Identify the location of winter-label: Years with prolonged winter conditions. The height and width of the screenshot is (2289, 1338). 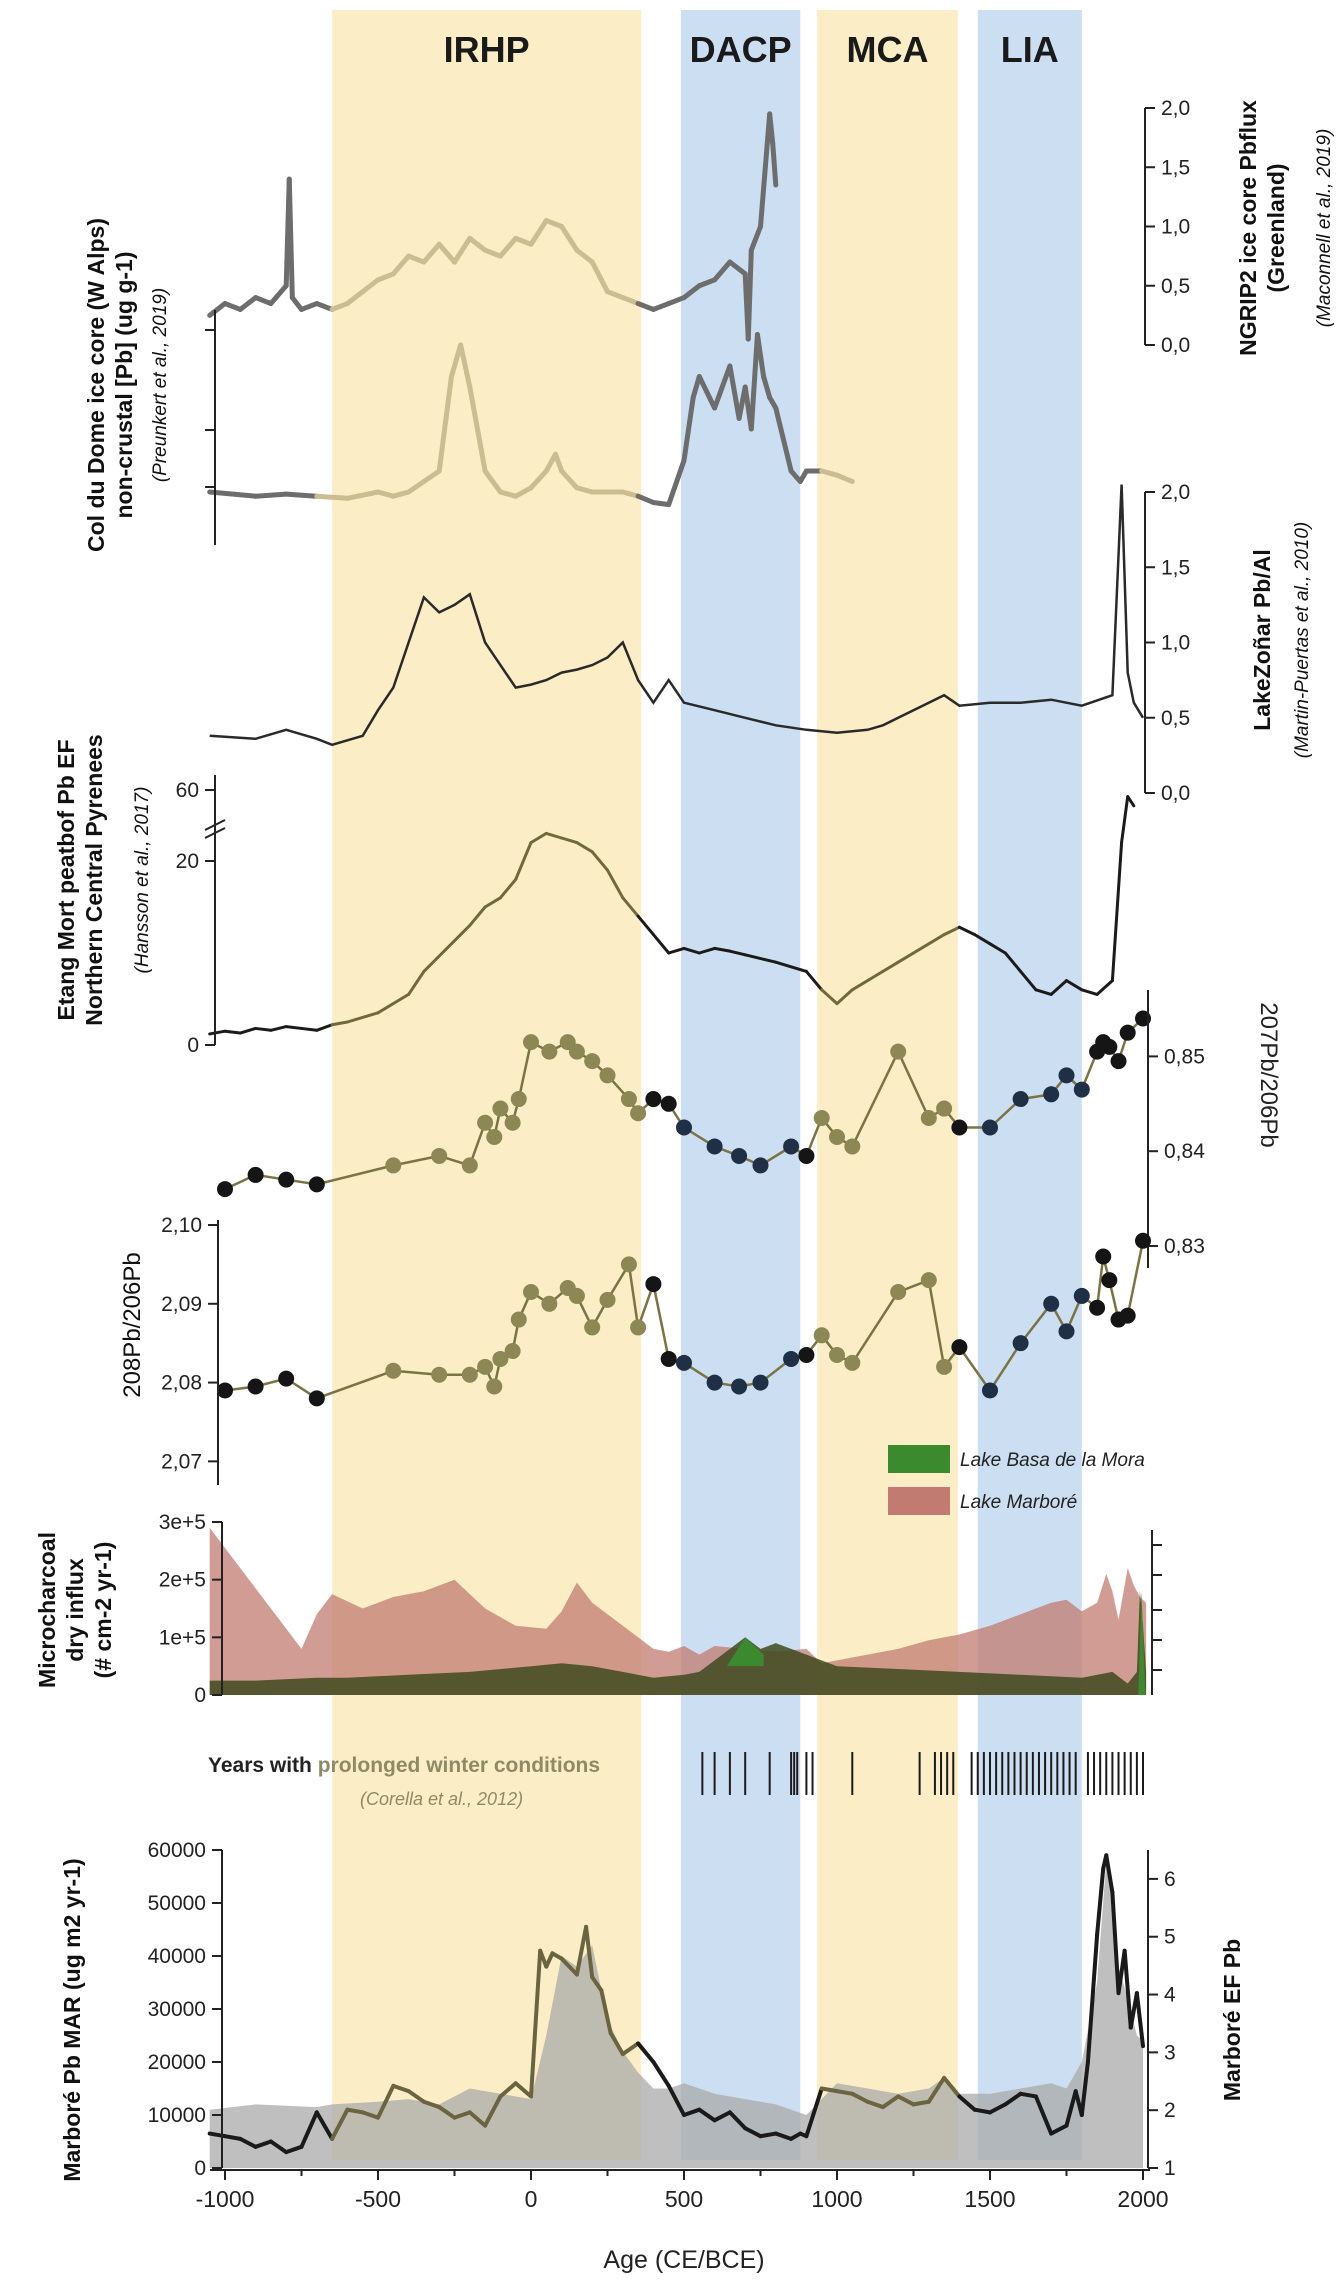
(404, 1765).